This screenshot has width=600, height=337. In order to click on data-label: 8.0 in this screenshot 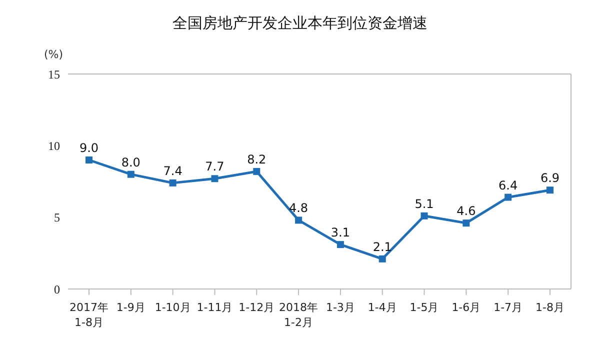, I will do `click(130, 162)`.